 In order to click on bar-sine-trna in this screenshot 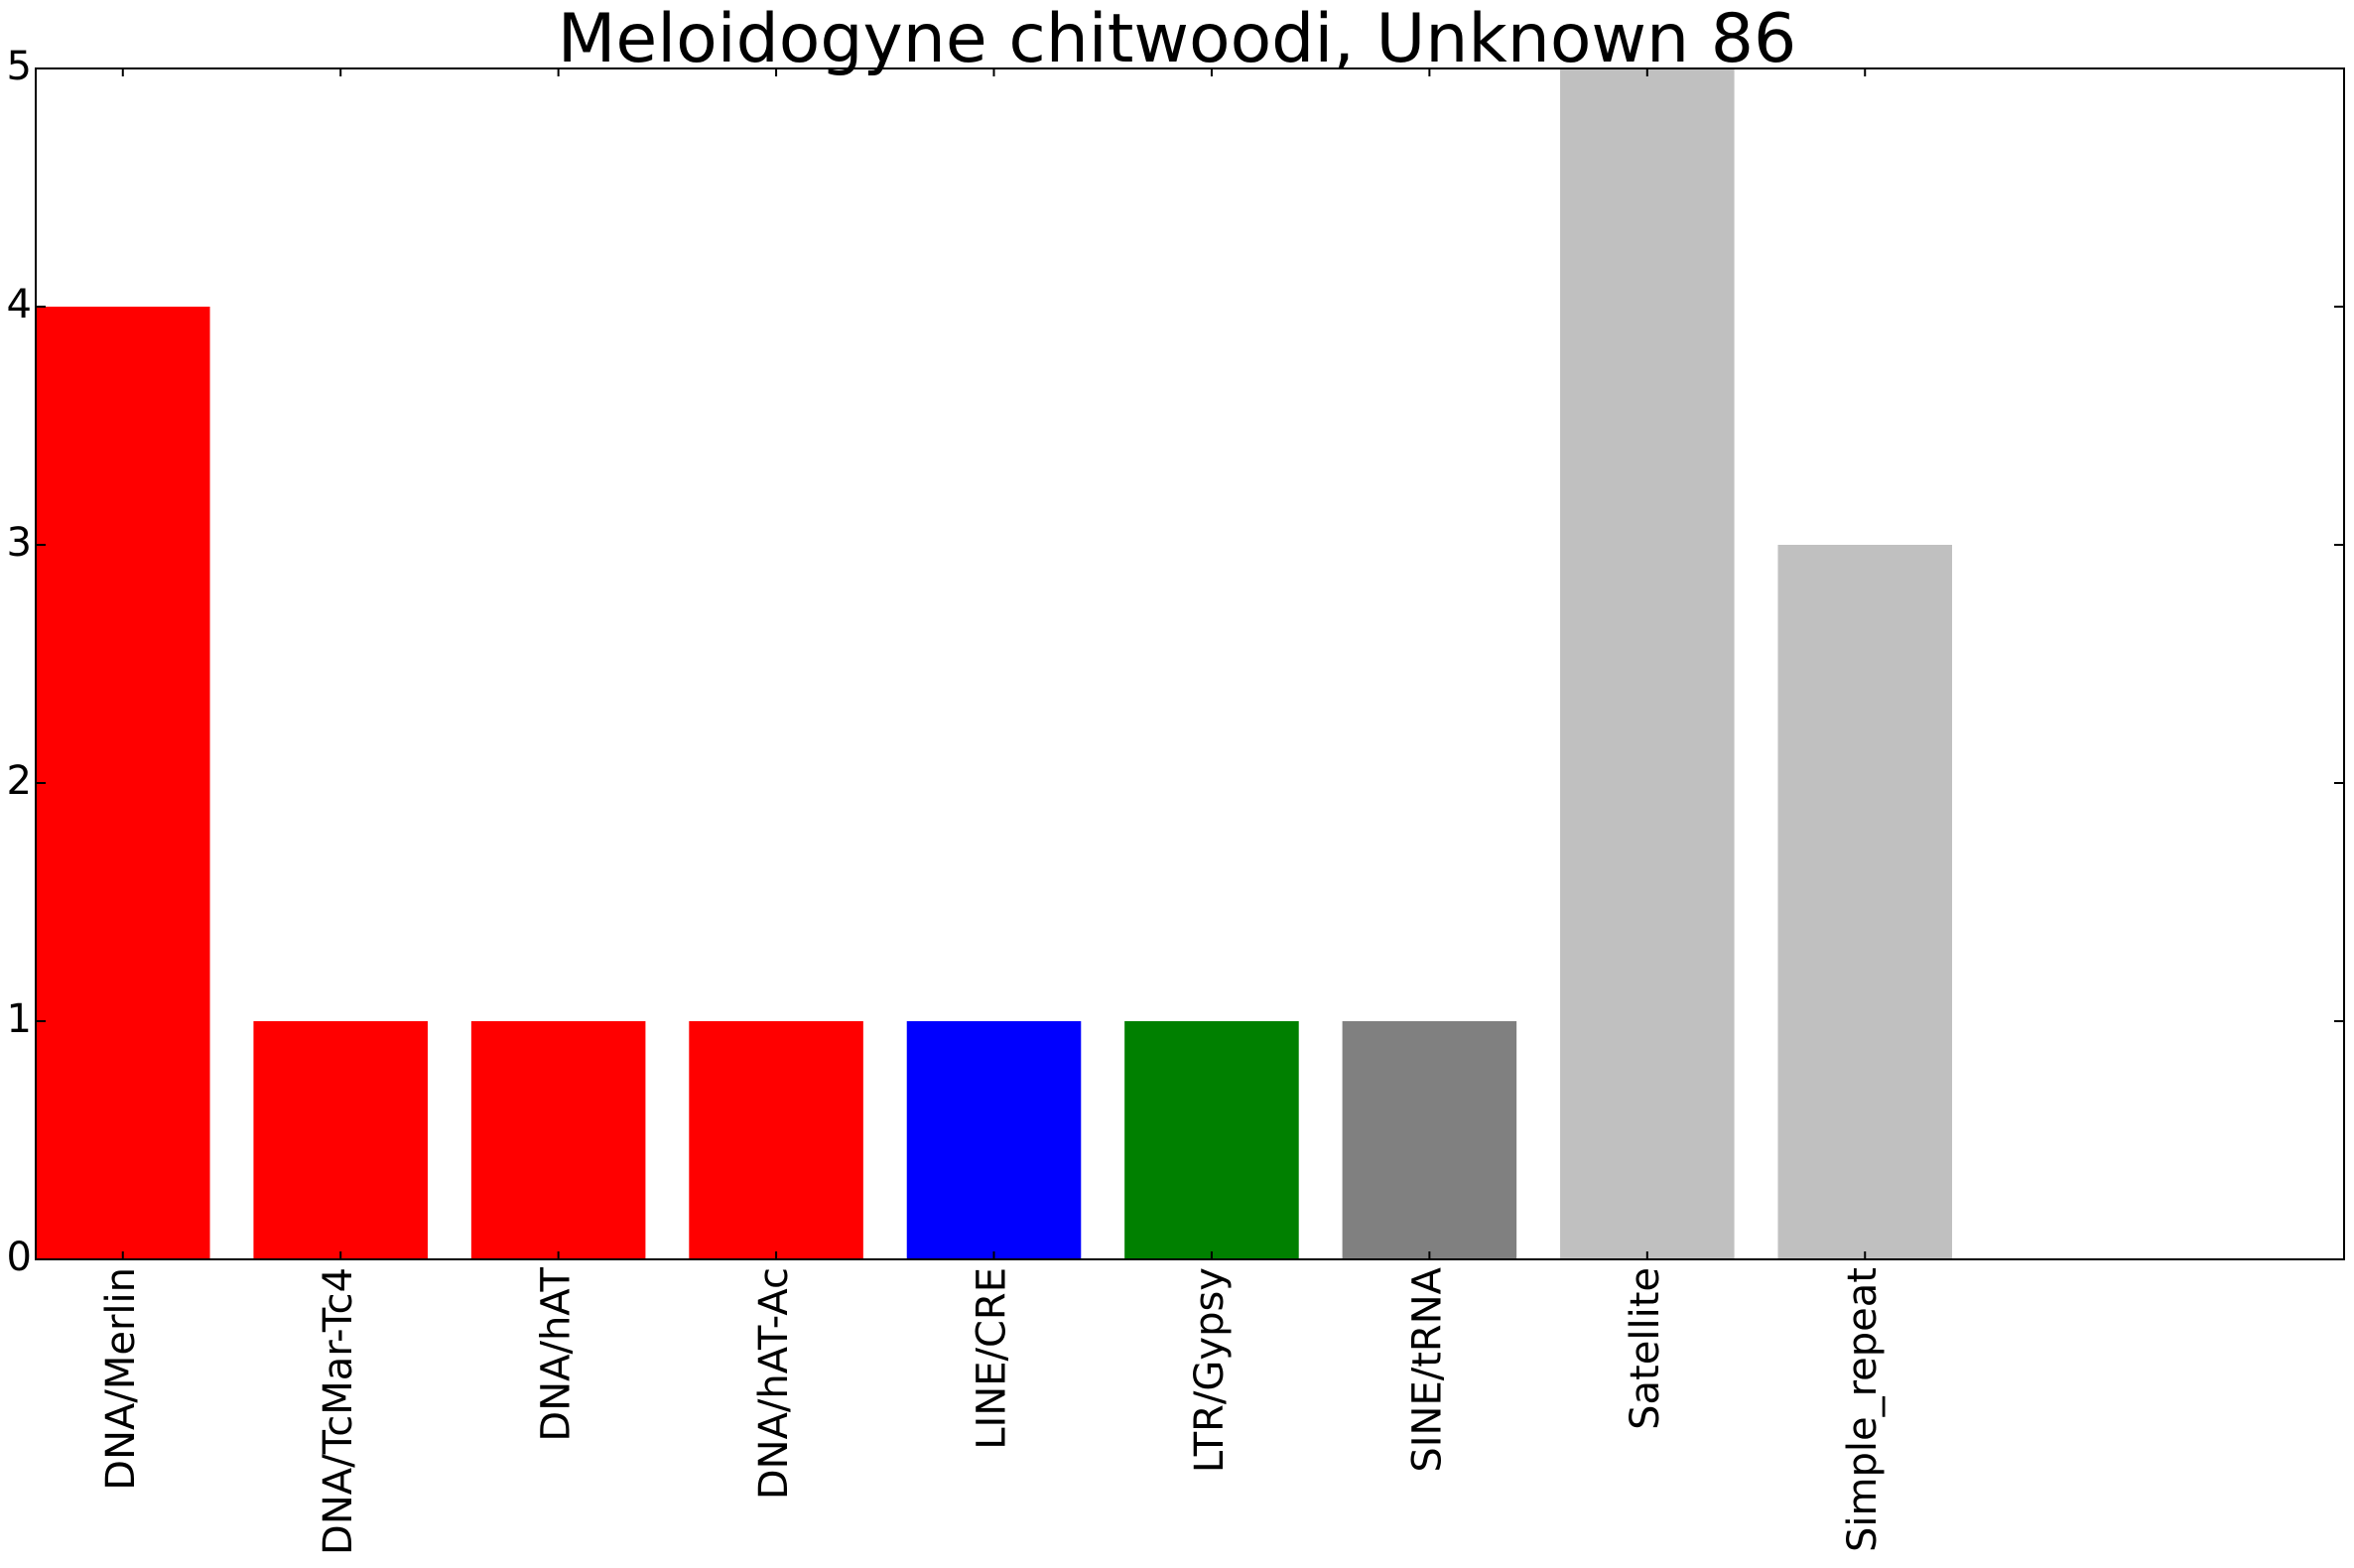, I will do `click(1429, 1140)`.